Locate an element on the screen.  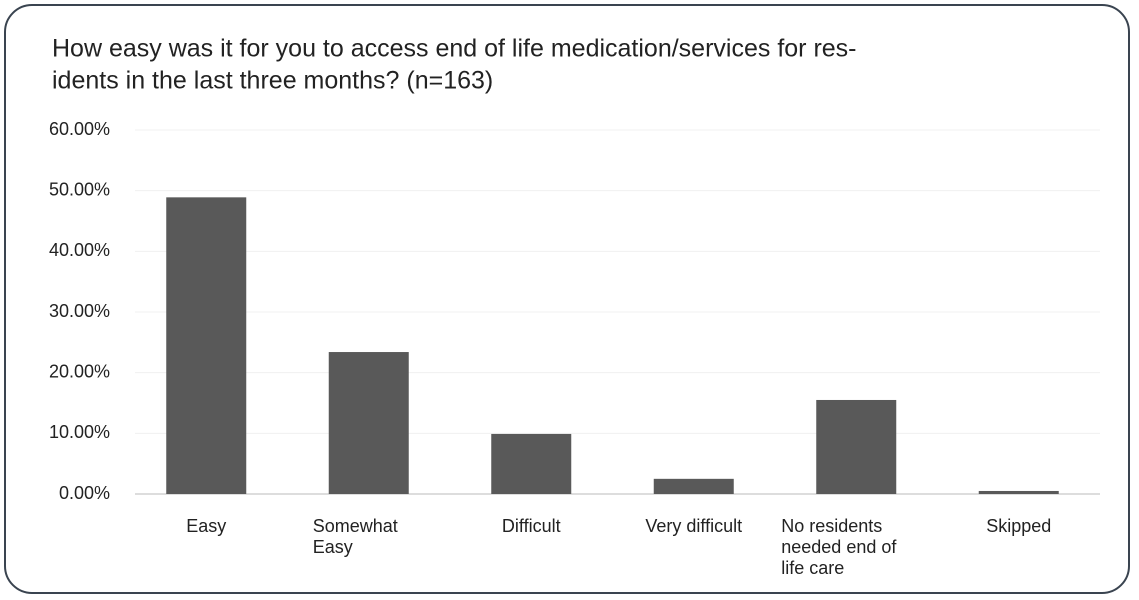
x-tick-label: No residents needed end of life care is located at coordinates (839, 547).